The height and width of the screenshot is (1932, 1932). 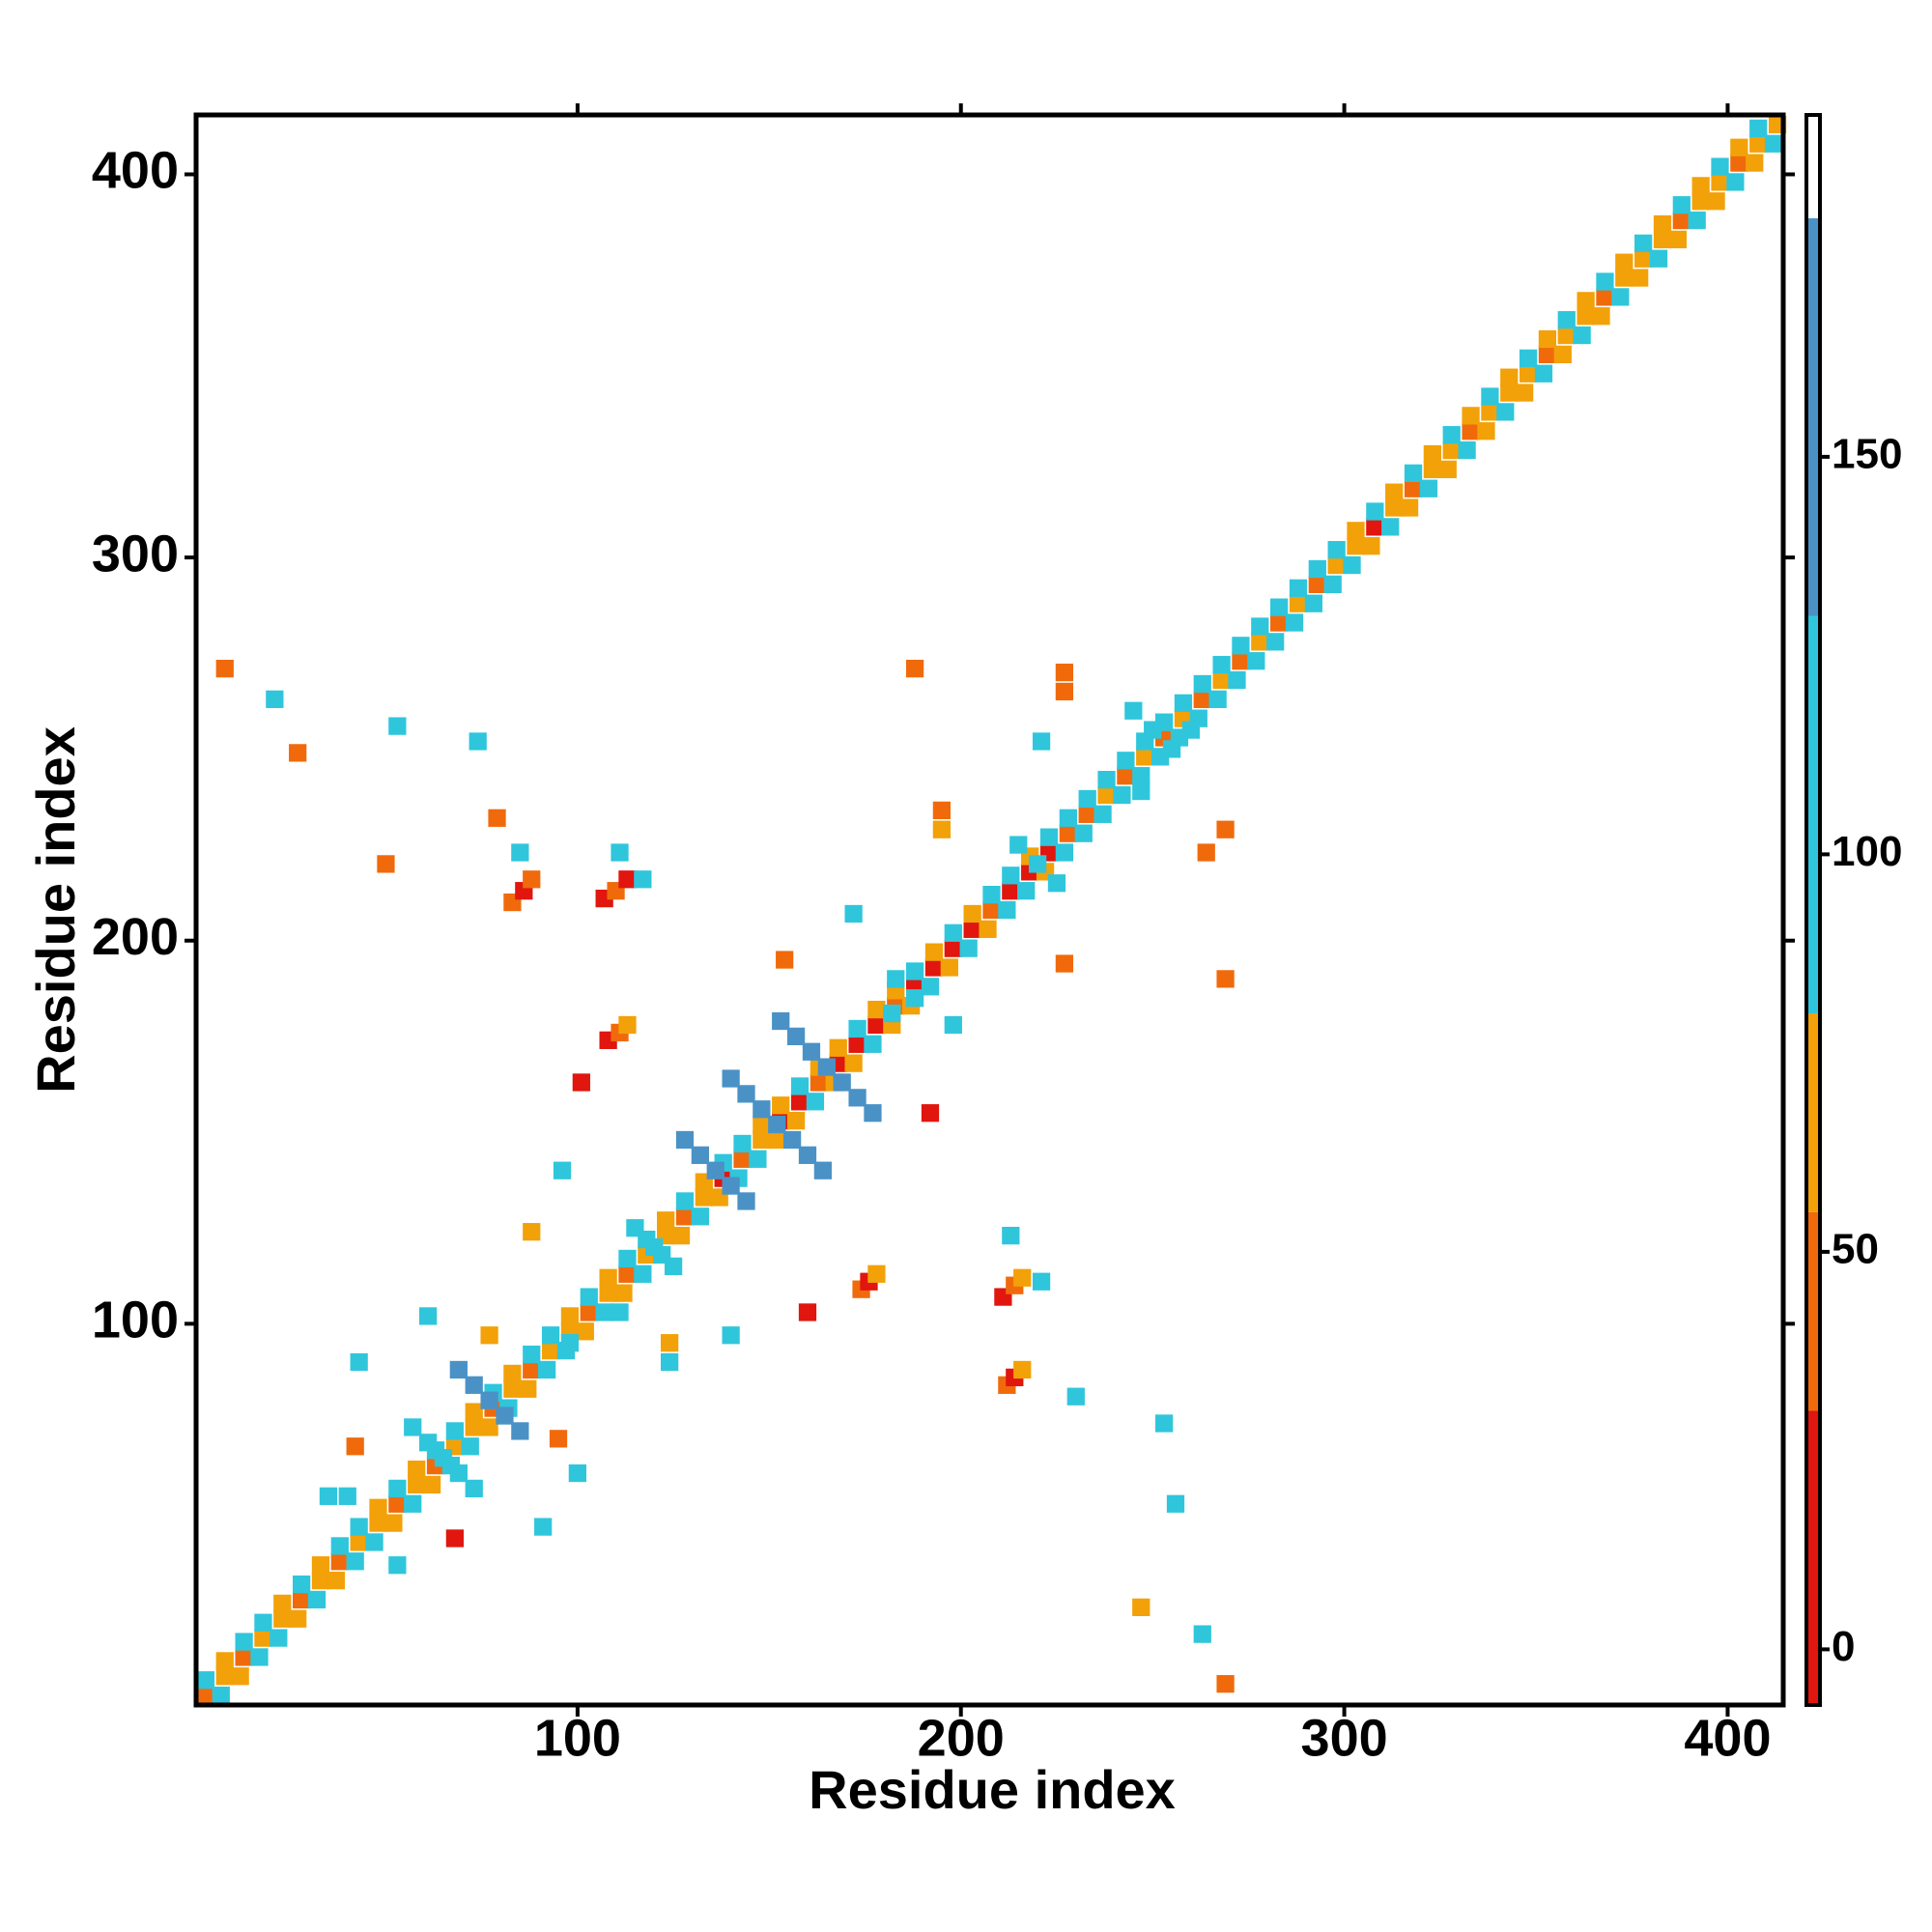 I want to click on colorbar-tick-label: 150, so click(x=1867, y=454).